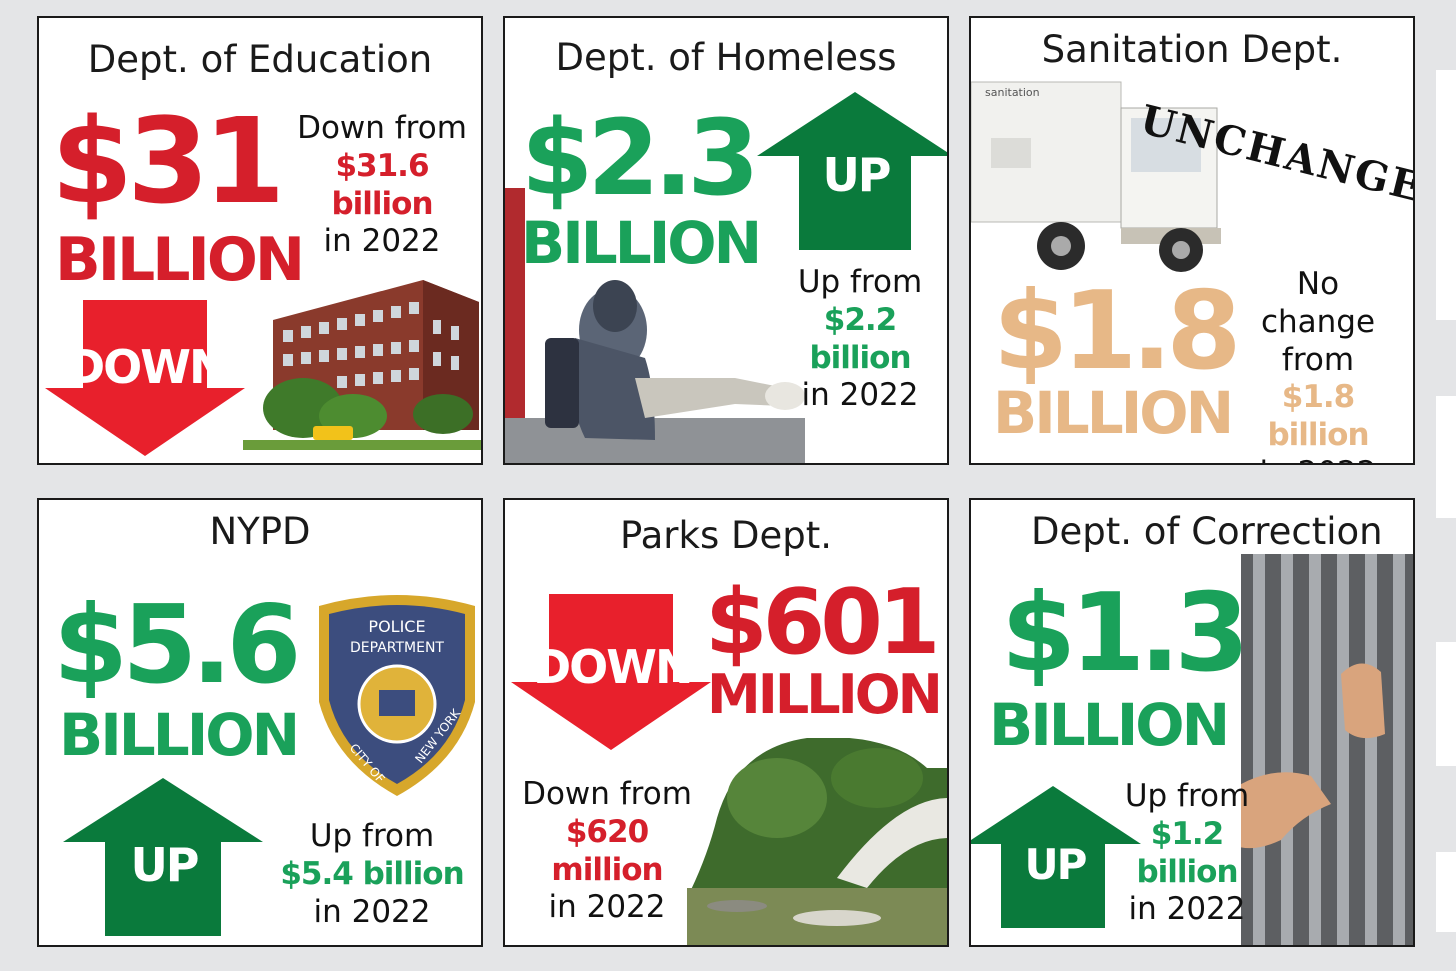  What do you see at coordinates (1207, 531) in the screenshot?
I see `panel-title: Dept. of Correction` at bounding box center [1207, 531].